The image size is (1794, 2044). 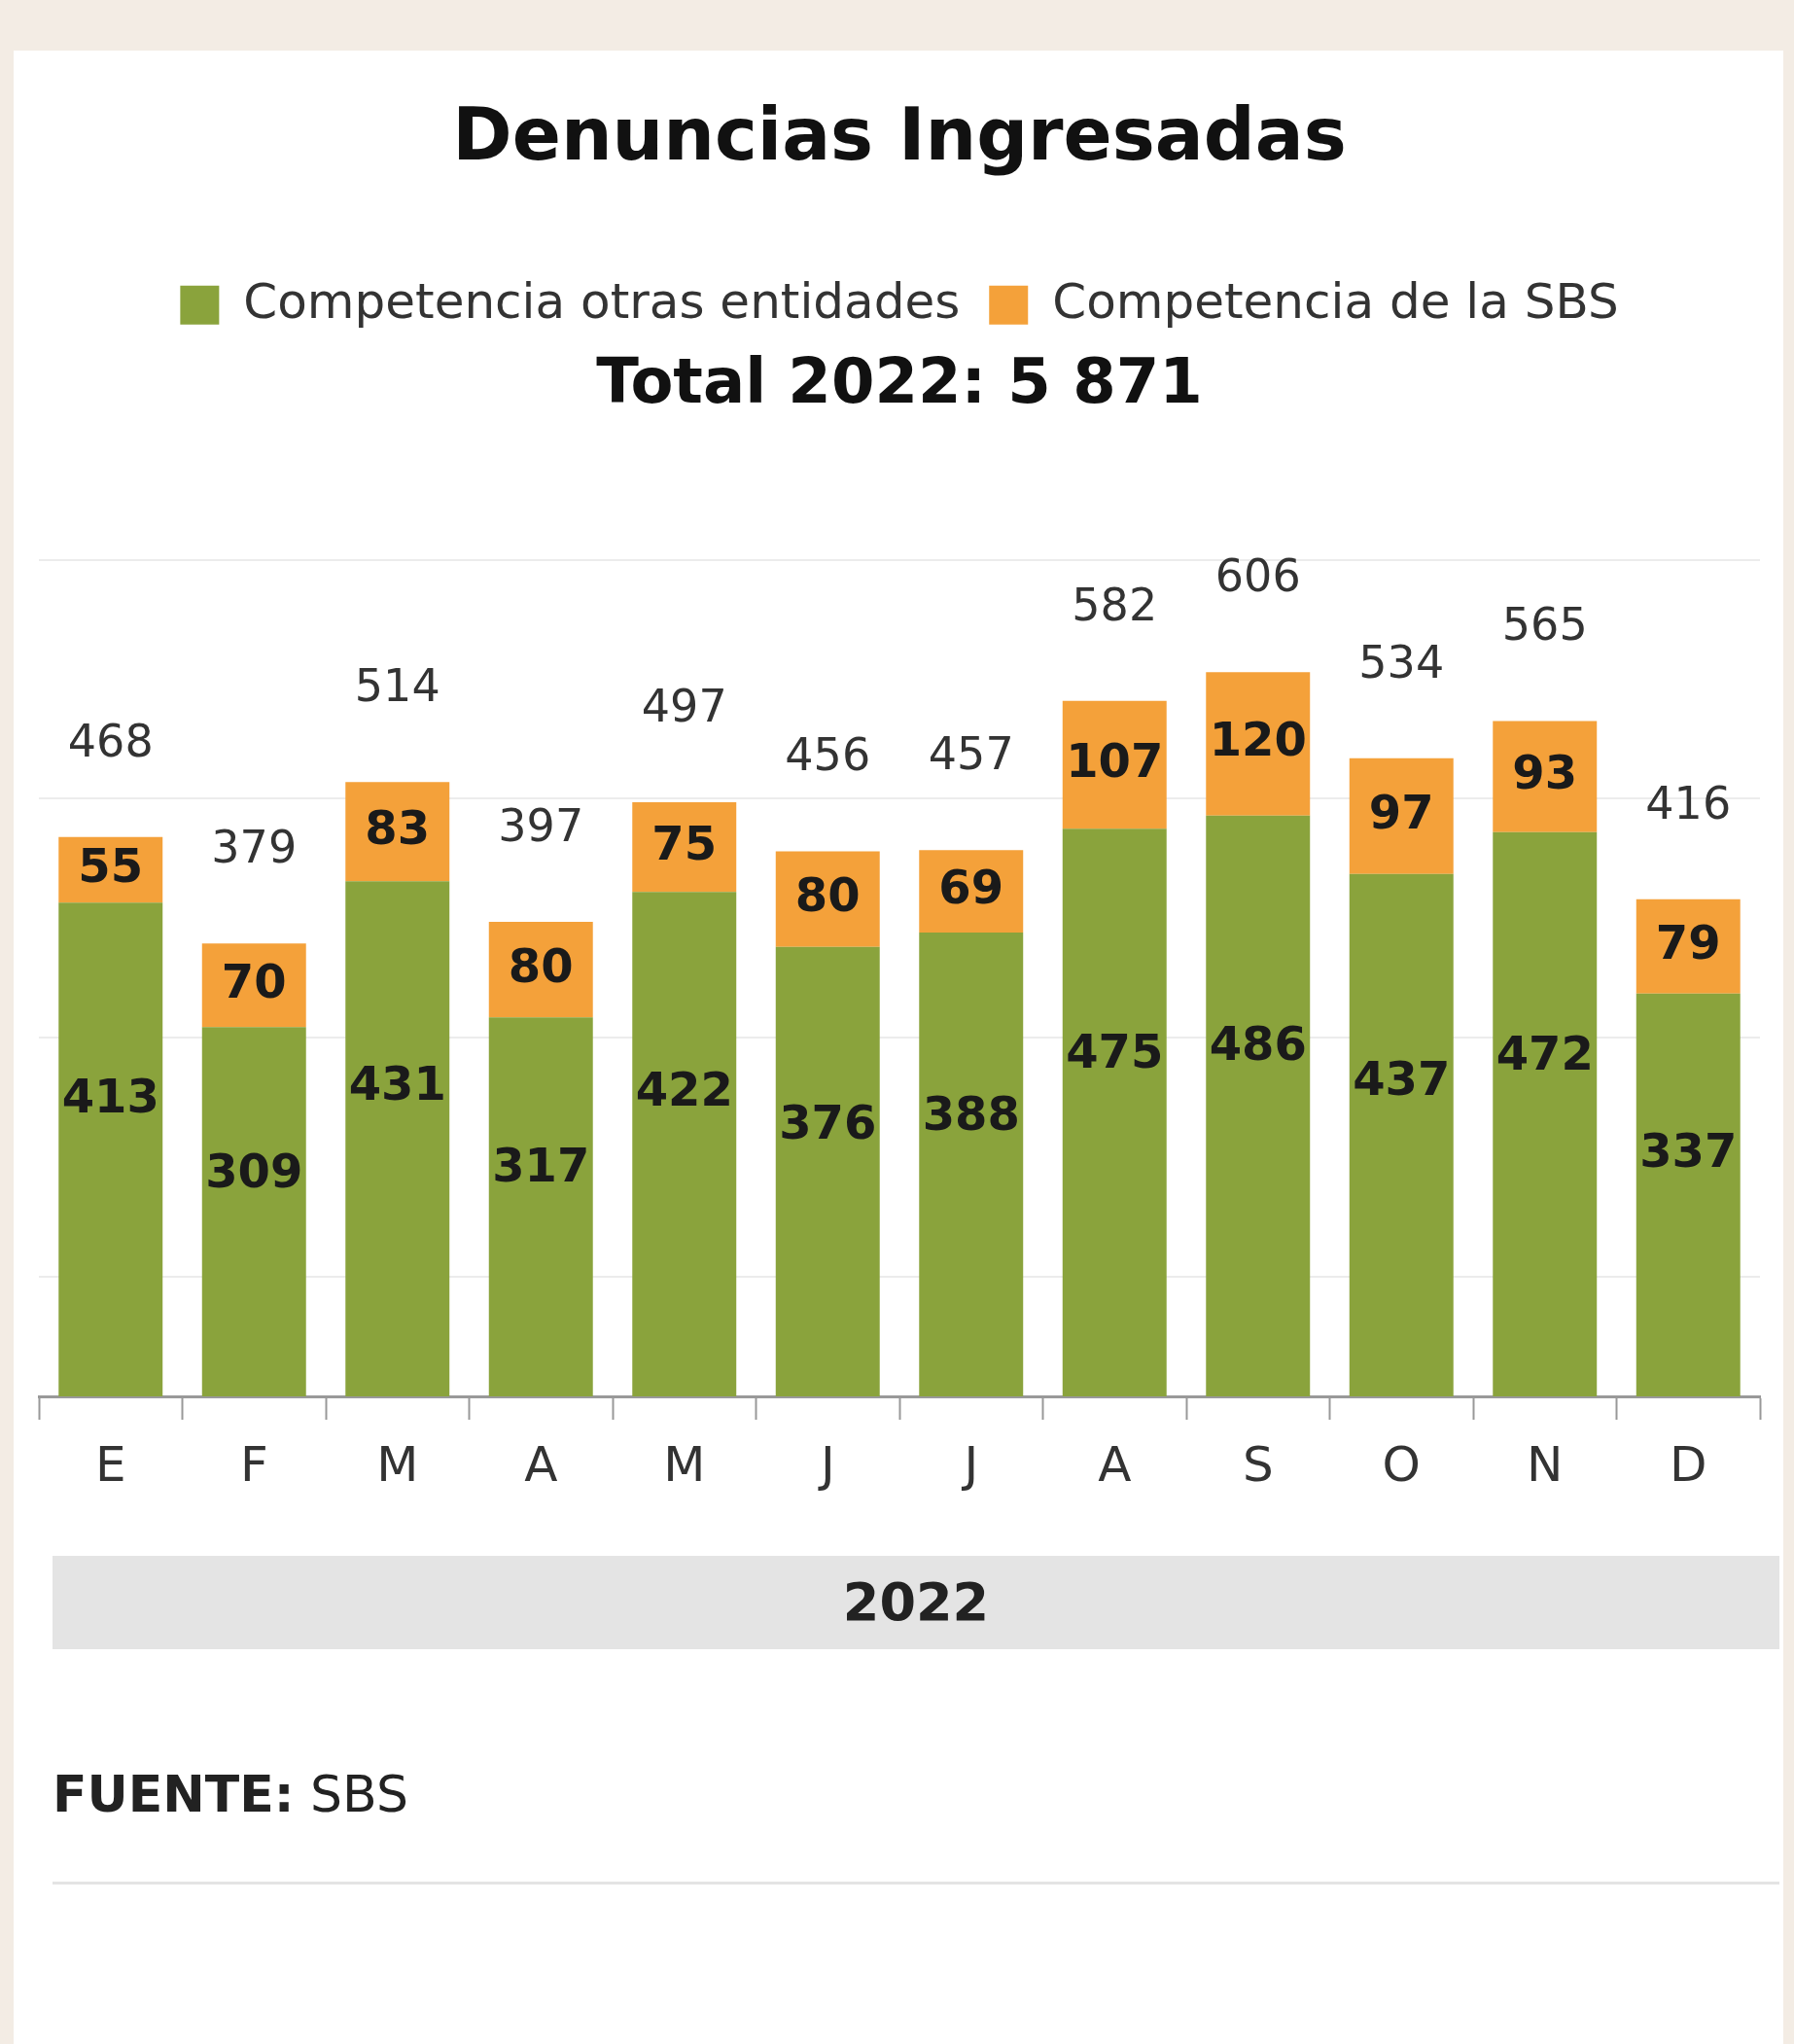 I want to click on total-label: 606, so click(x=1258, y=576).